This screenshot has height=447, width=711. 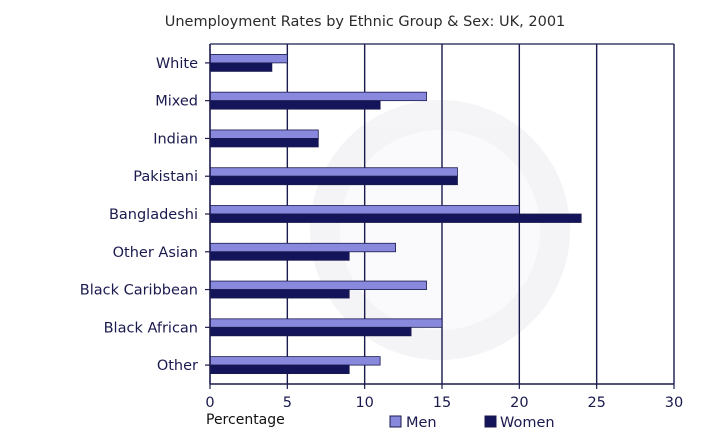 I want to click on bar-men-indian, so click(x=264, y=134).